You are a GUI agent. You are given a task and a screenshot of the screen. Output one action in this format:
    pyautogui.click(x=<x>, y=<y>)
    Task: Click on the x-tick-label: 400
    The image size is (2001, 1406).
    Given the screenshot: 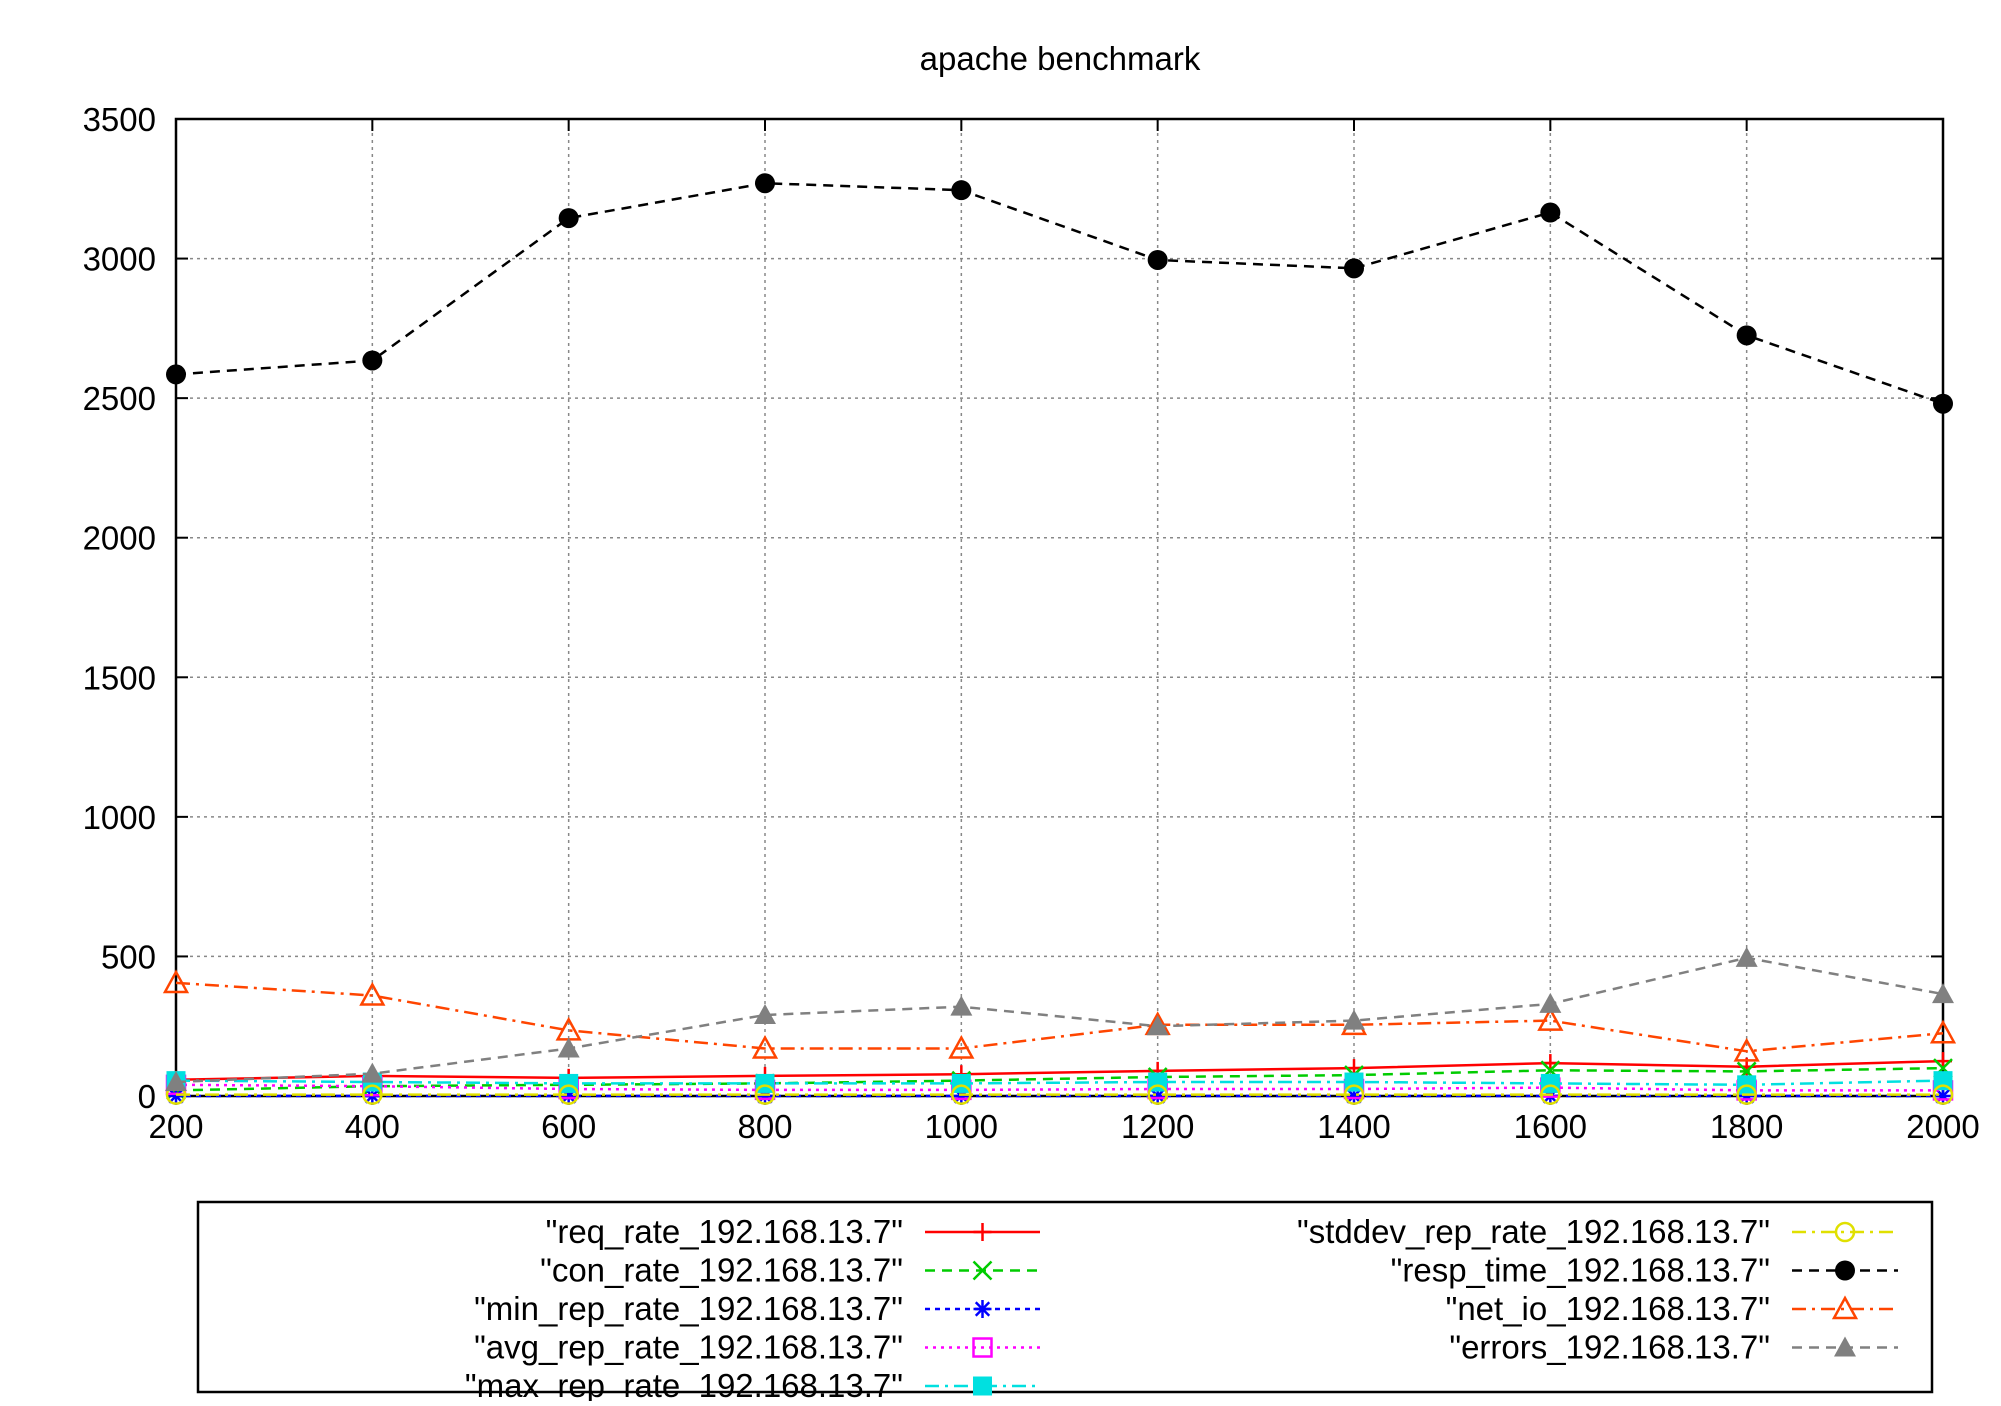 What is the action you would take?
    pyautogui.click(x=372, y=1126)
    